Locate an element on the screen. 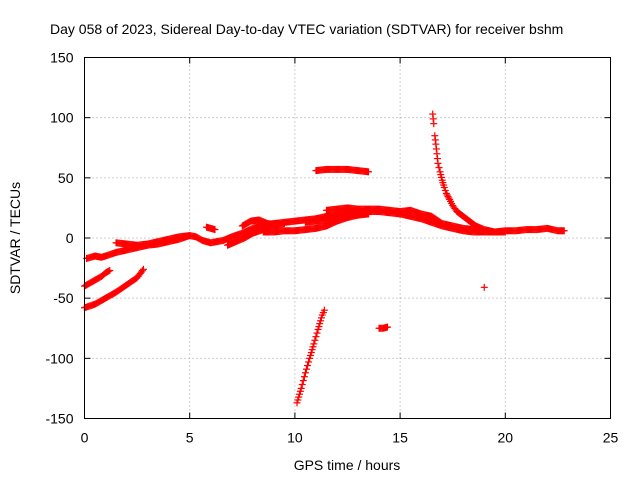 This screenshot has height=480, width=640. x-tick-label: 15 is located at coordinates (400, 438).